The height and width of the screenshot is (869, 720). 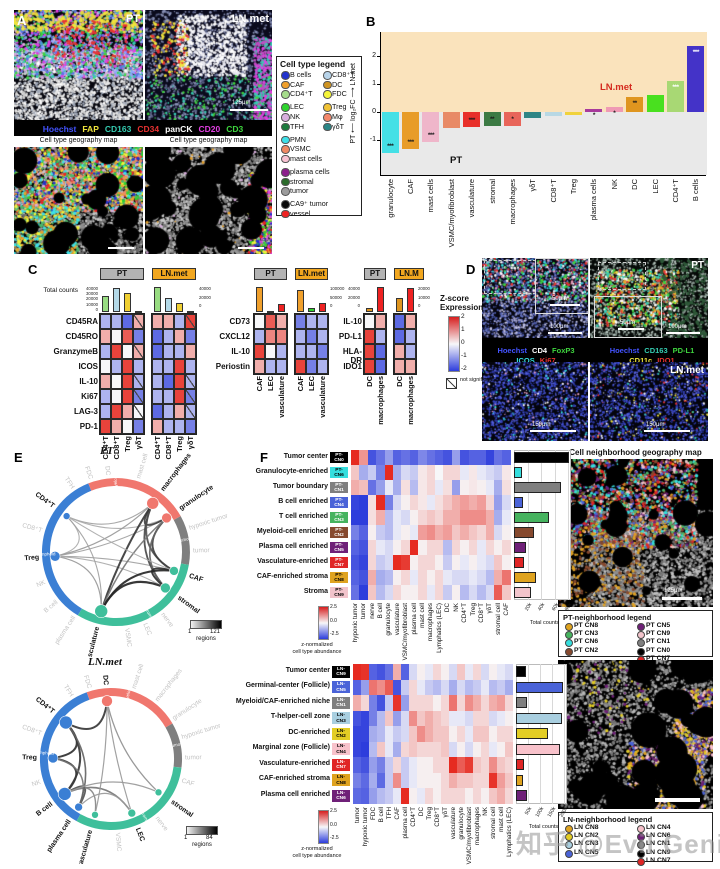 I want to click on cn-row-label: Tumor center, so click(x=305, y=456).